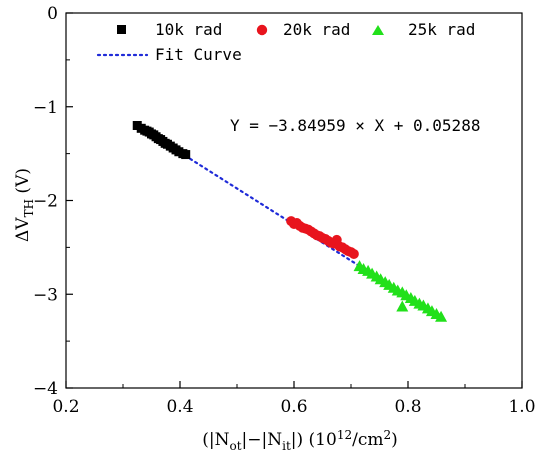 Image resolution: width=550 pixels, height=460 pixels. What do you see at coordinates (521, 407) in the screenshot?
I see `x-tick-label: 1.0` at bounding box center [521, 407].